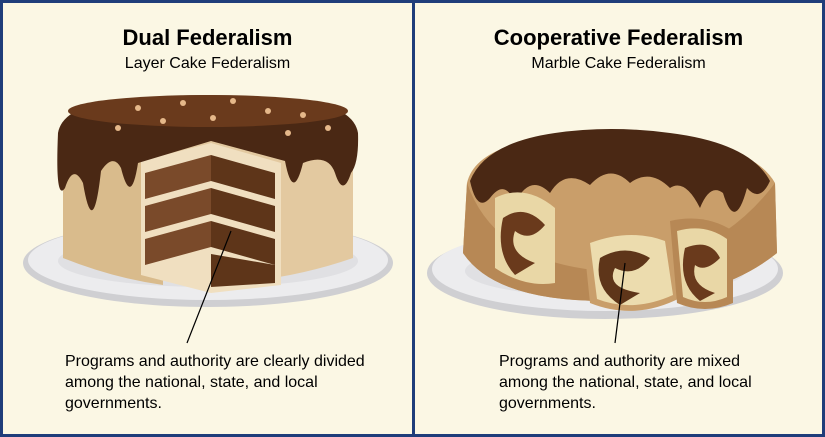 This screenshot has width=825, height=437. Describe the element at coordinates (618, 37) in the screenshot. I see `panel-title: Cooperative Federalism` at that location.